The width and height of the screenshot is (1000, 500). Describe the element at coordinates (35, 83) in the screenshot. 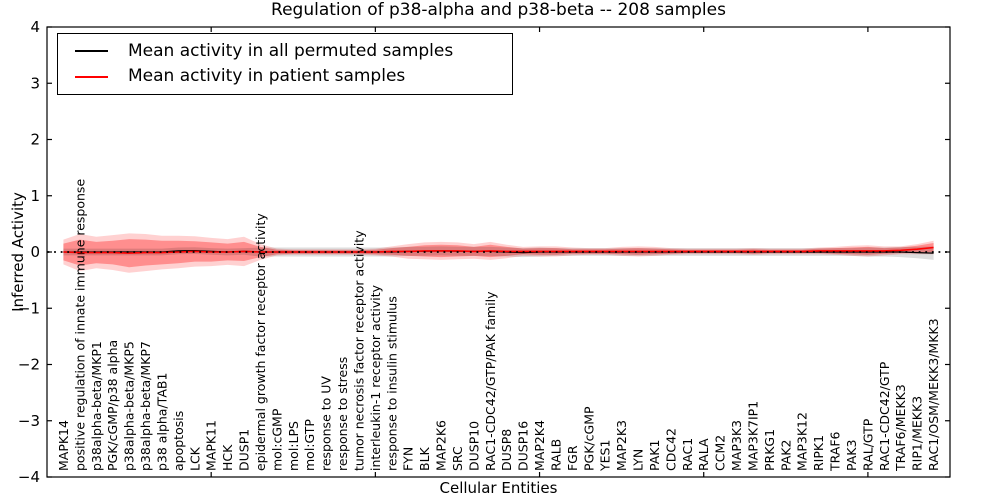

I see `y-tick-label: 3` at that location.